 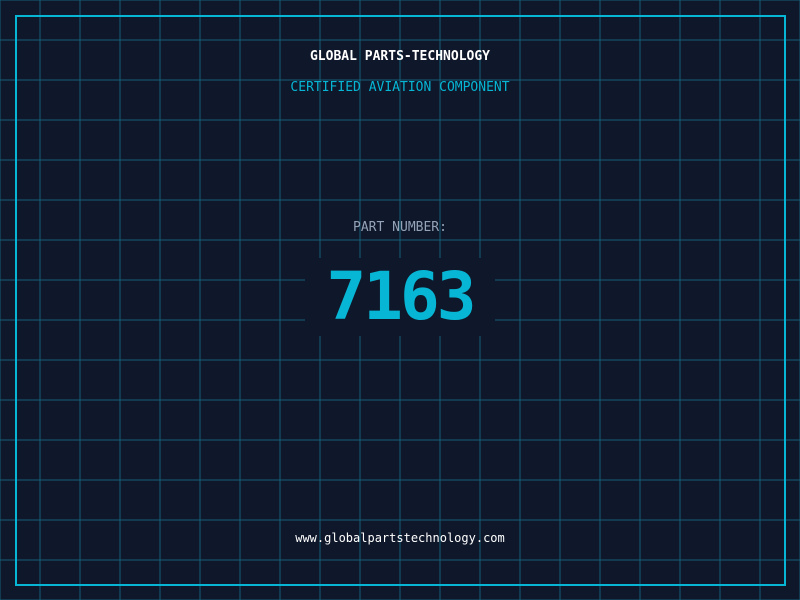 I want to click on part-number-label: PART NUMBER:, so click(x=400, y=227).